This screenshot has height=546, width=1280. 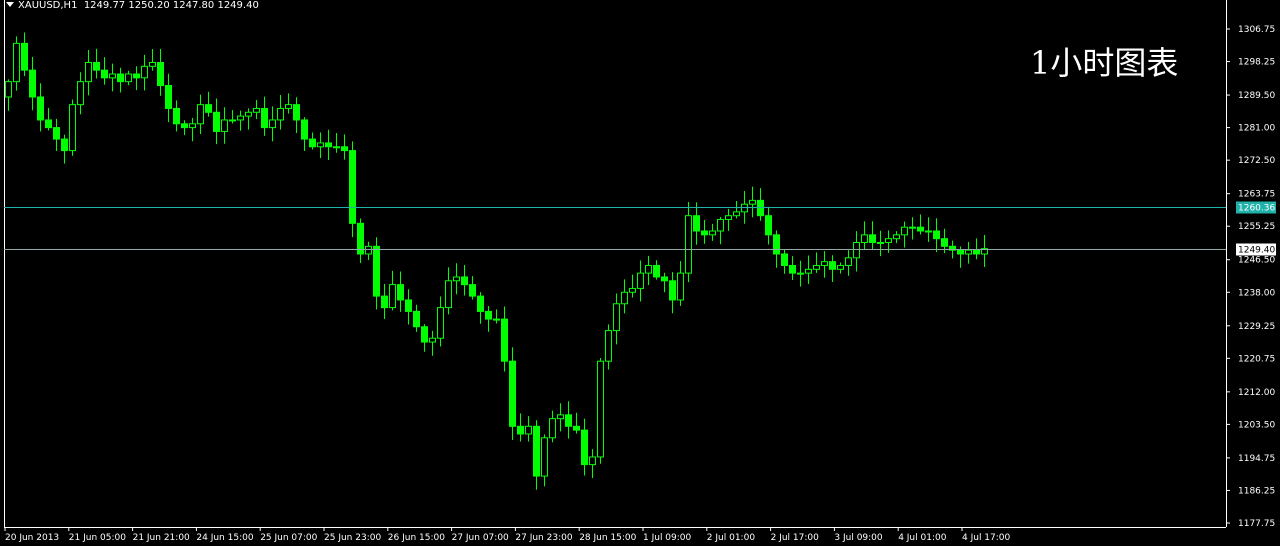 What do you see at coordinates (1256, 251) in the screenshot?
I see `price-label: 1249.40` at bounding box center [1256, 251].